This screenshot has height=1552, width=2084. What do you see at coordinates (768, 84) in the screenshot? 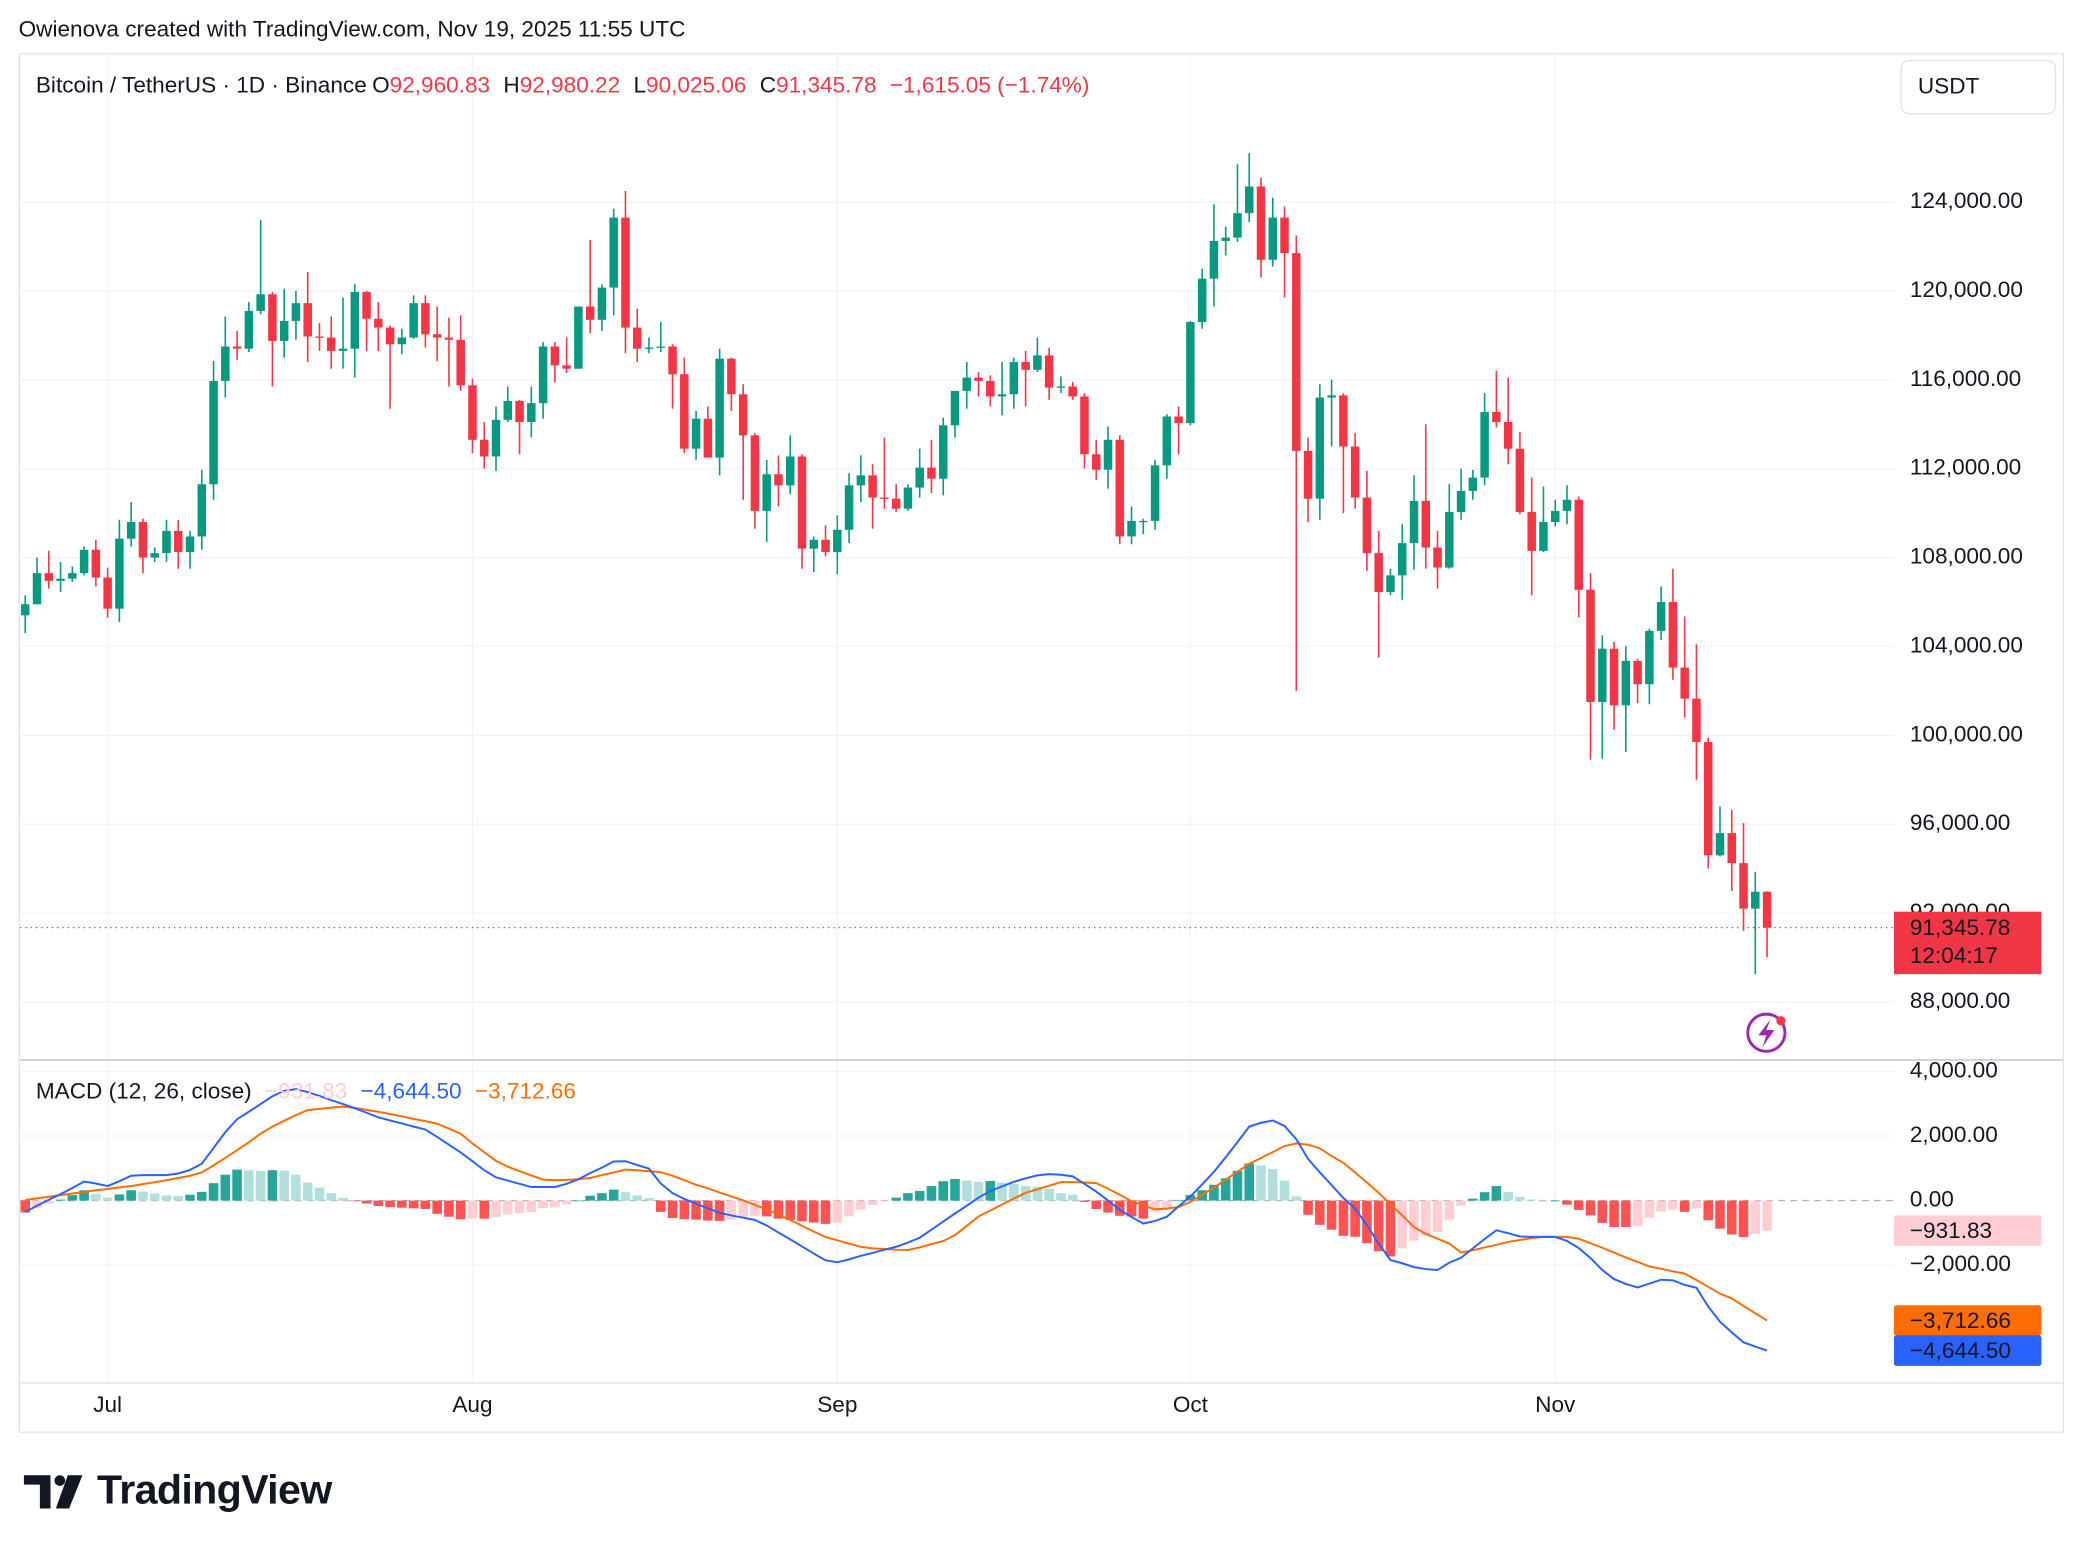
I see `ohlc-key: C` at bounding box center [768, 84].